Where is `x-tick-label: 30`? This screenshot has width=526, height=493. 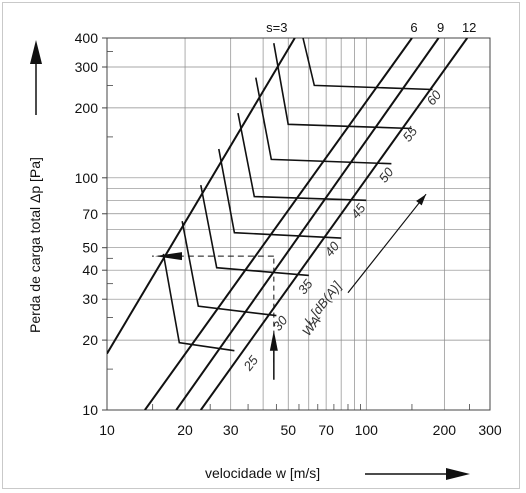 x-tick-label: 30 is located at coordinates (231, 430).